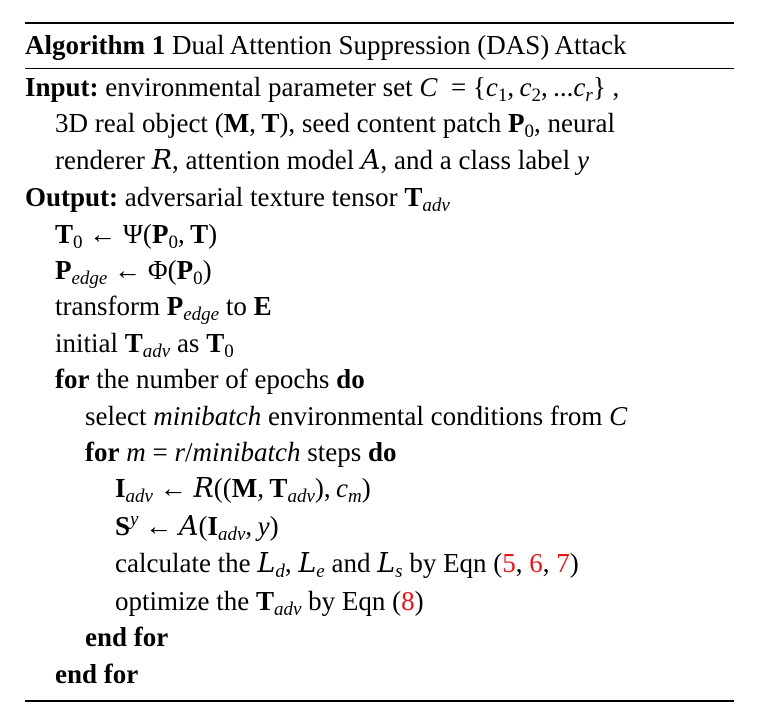 Image resolution: width=769 pixels, height=702 pixels. I want to click on algorithm-label: Algorithm 1, so click(95, 45).